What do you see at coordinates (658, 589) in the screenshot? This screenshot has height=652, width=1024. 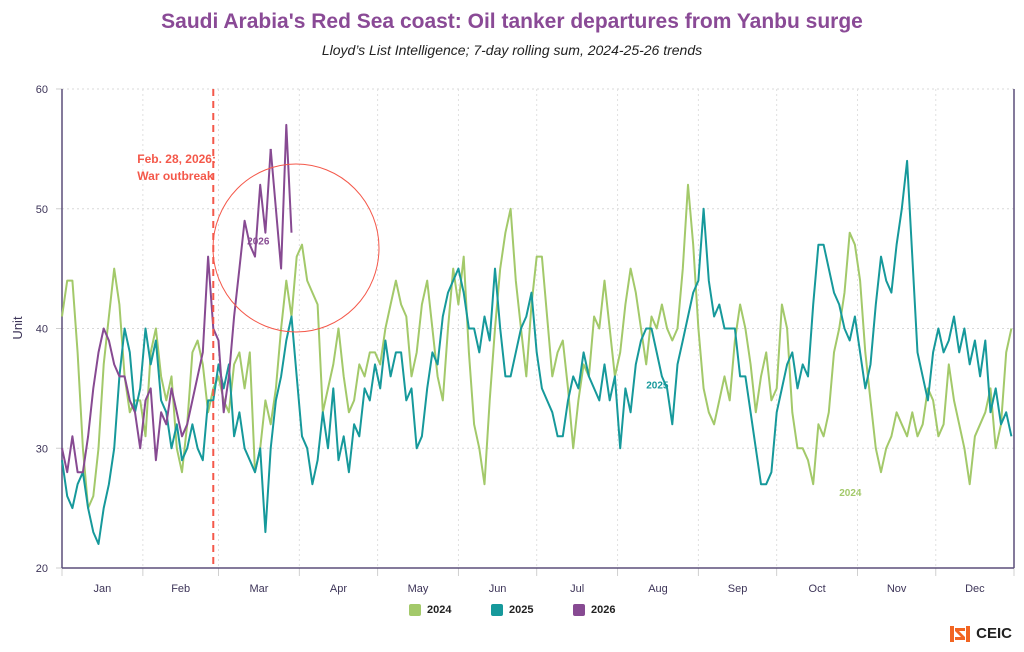 I see `x-tick-label: Aug` at bounding box center [658, 589].